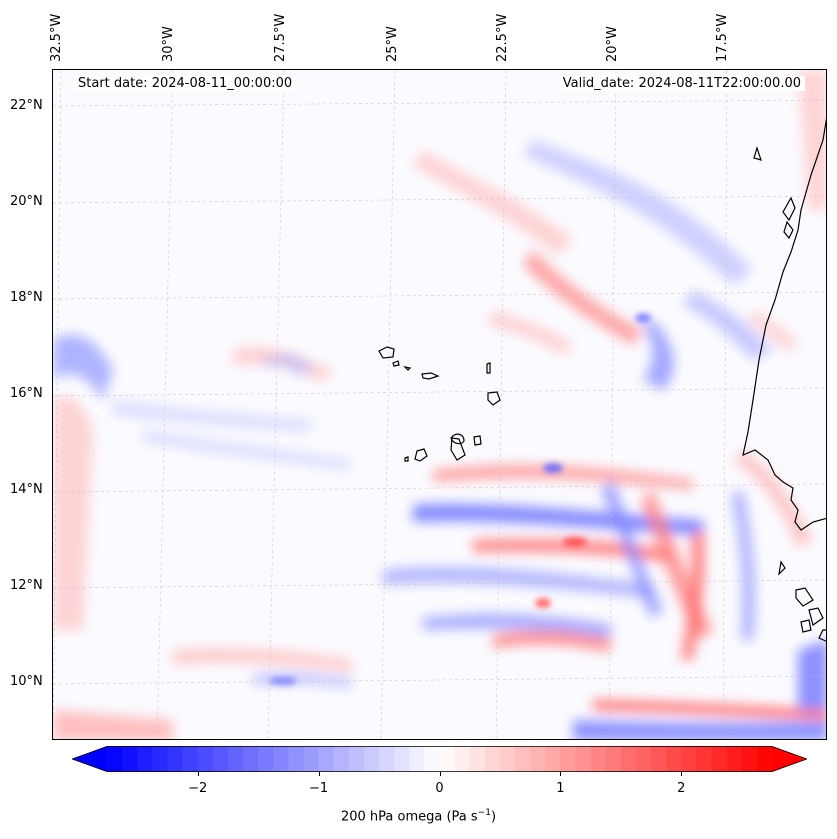 The image size is (837, 839). Describe the element at coordinates (789, 759) in the screenshot. I see `colorbar-max-extend` at that location.